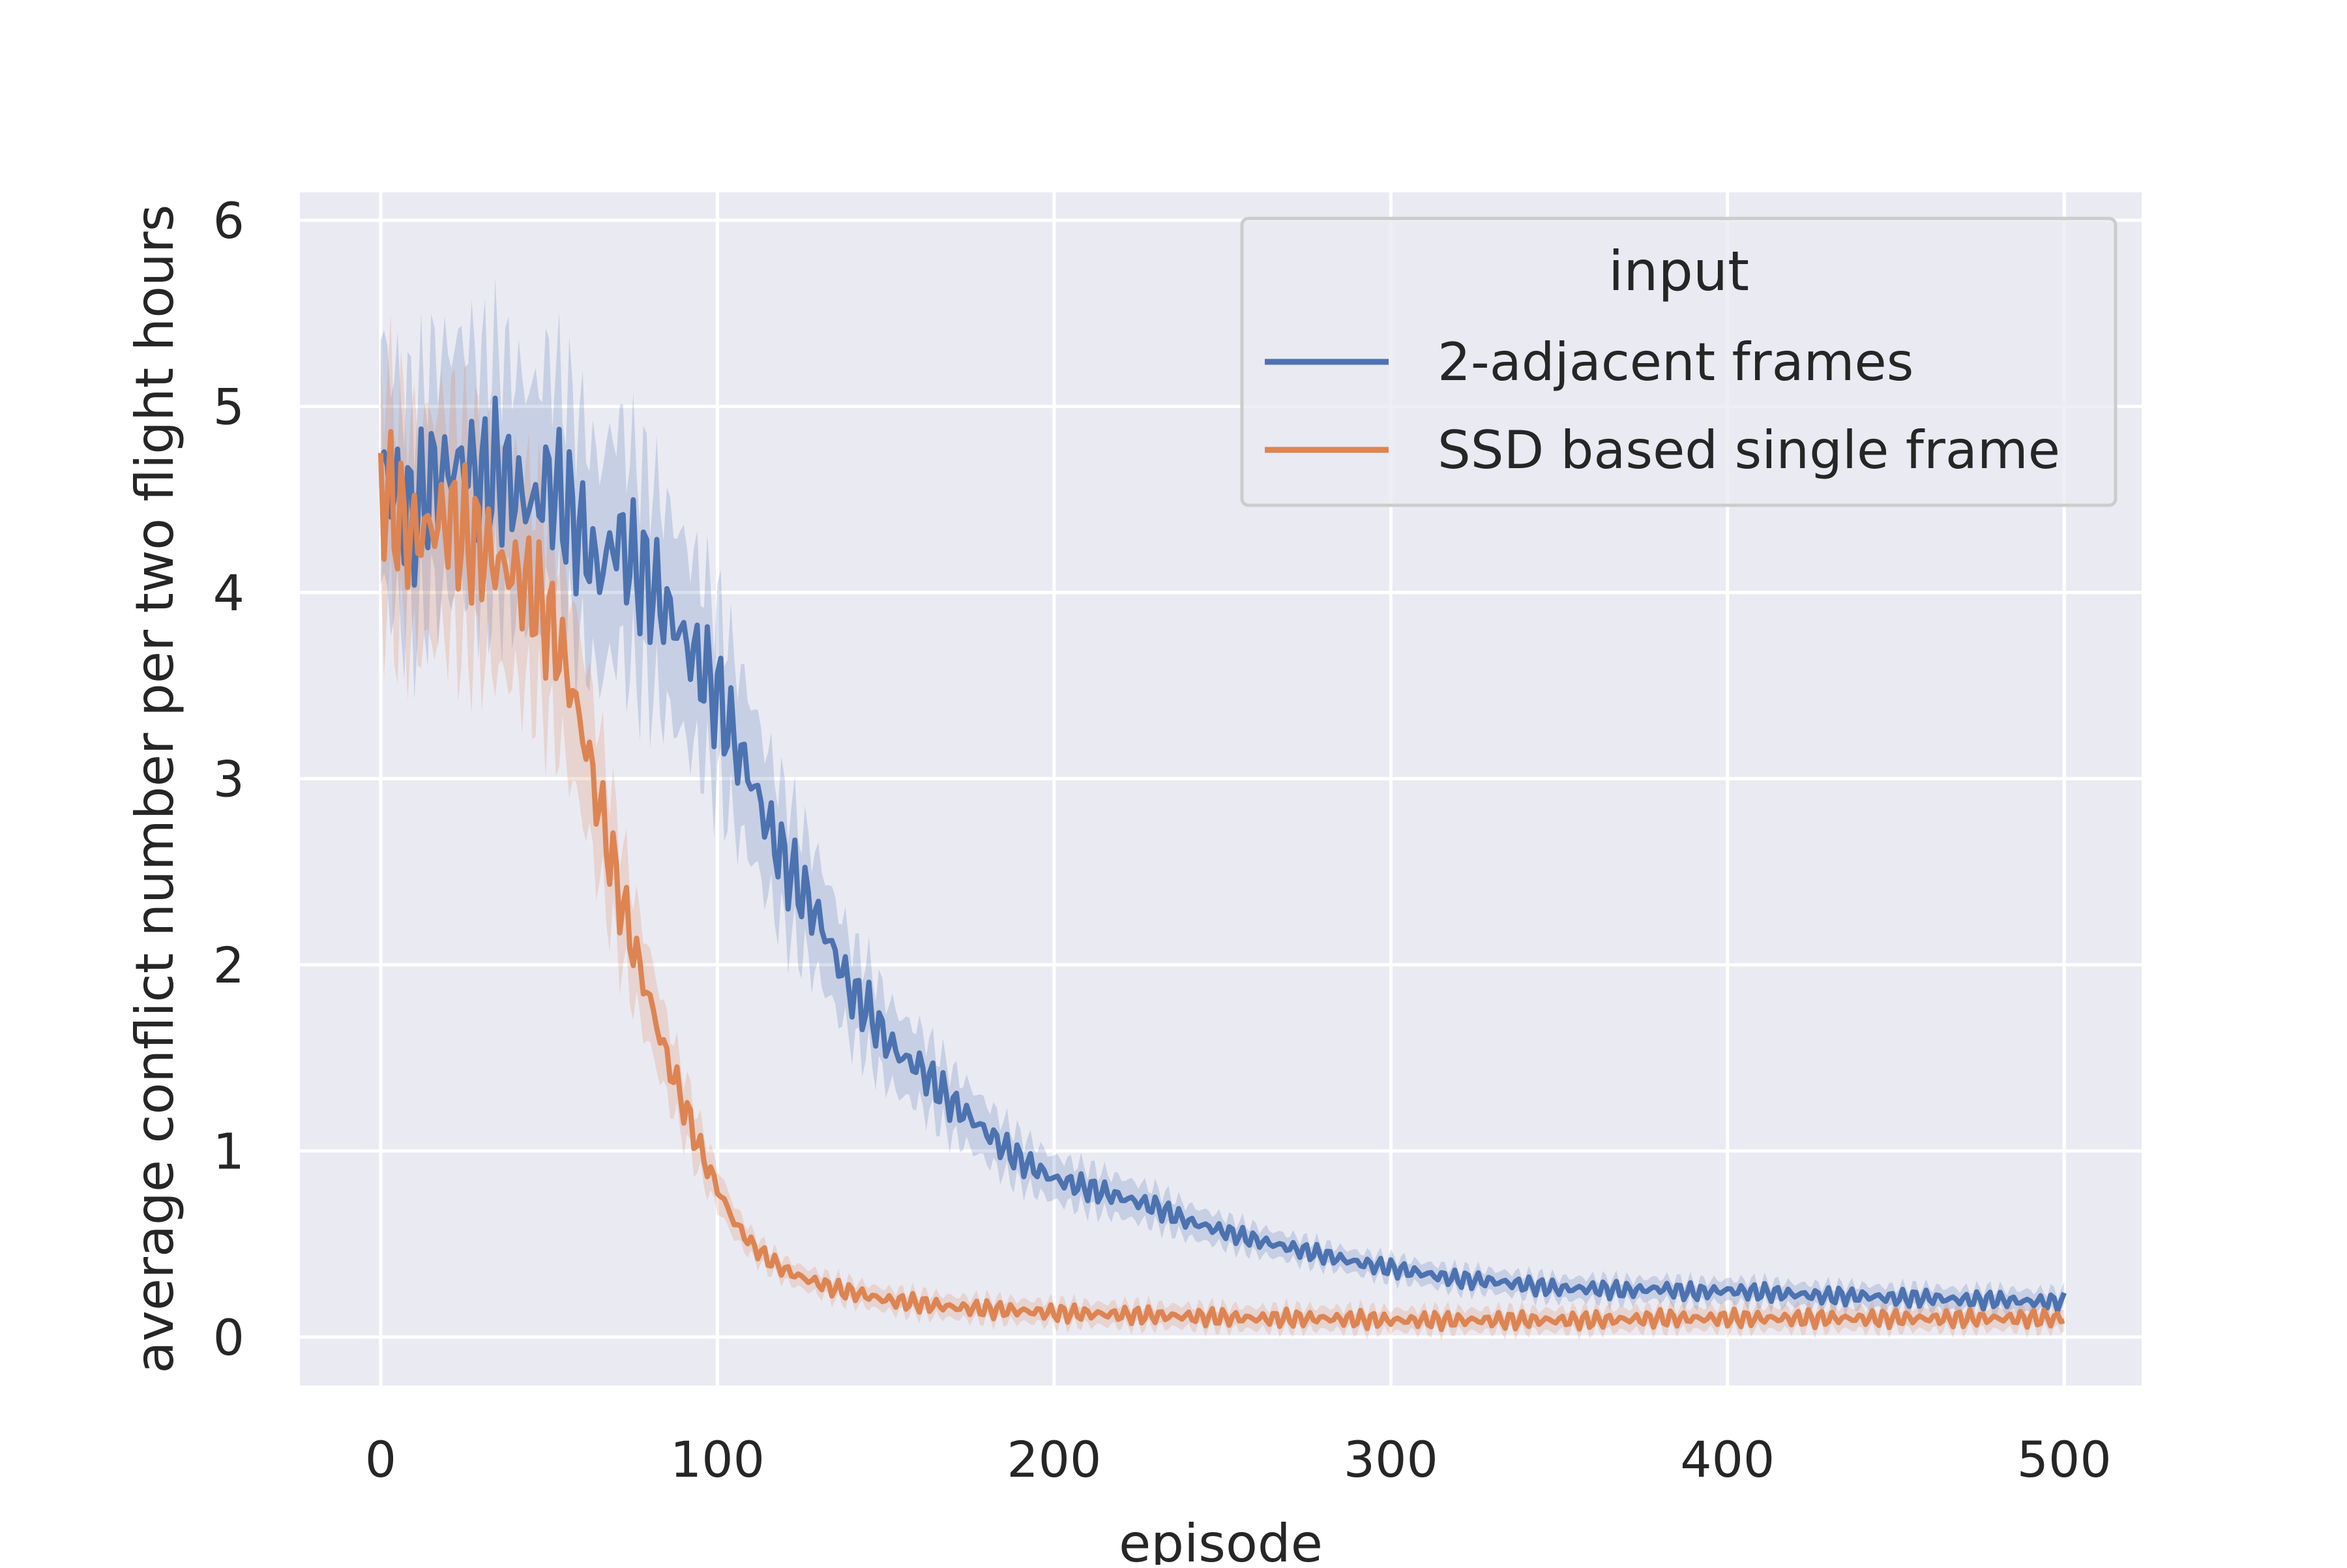 The height and width of the screenshot is (1568, 2347). Describe the element at coordinates (717, 1459) in the screenshot. I see `x-tick-label: 100` at that location.